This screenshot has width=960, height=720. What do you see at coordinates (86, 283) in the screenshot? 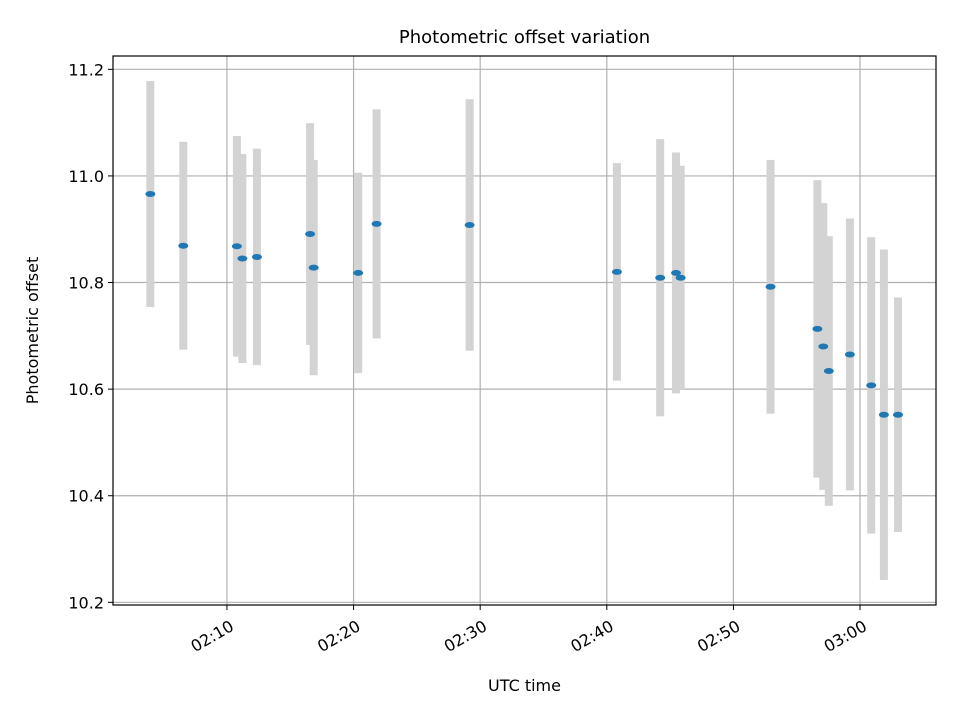
I see `y-tick-label: 10.8` at bounding box center [86, 283].